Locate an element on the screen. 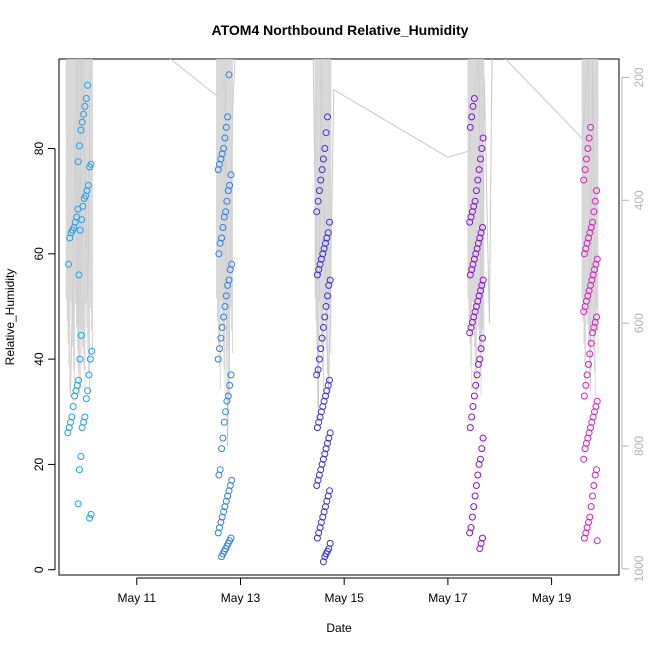 This screenshot has height=650, width=650. y-axis-label: Relative_Humidity is located at coordinates (10, 317).